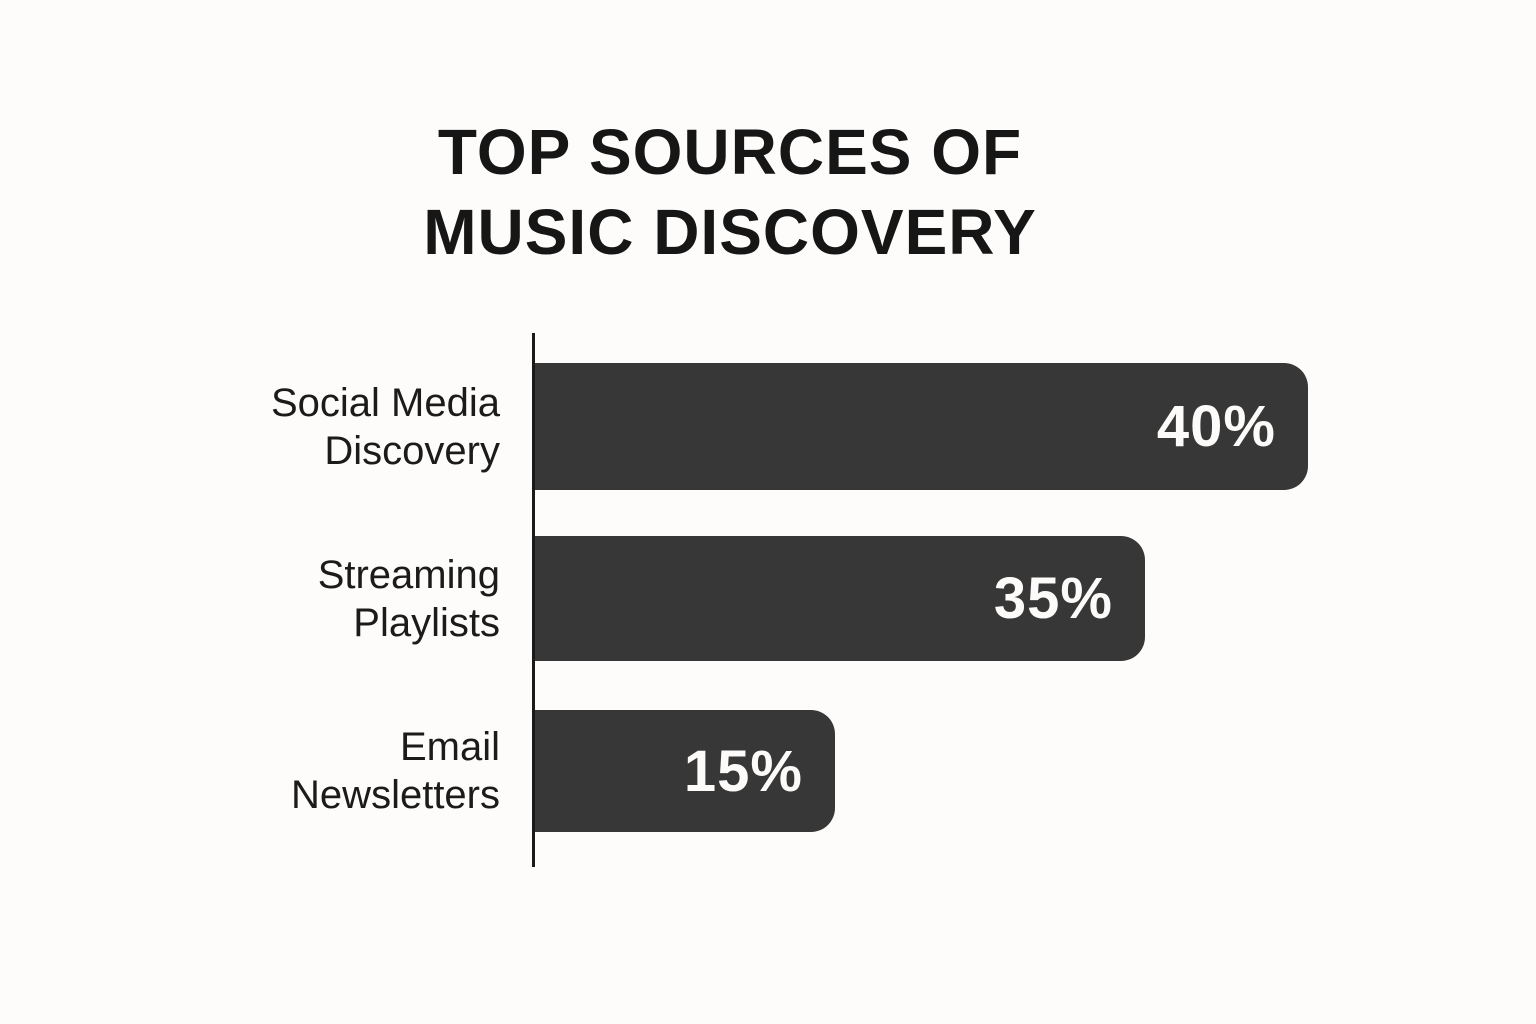 This screenshot has width=1536, height=1024. I want to click on category-label-line: Email, so click(449, 747).